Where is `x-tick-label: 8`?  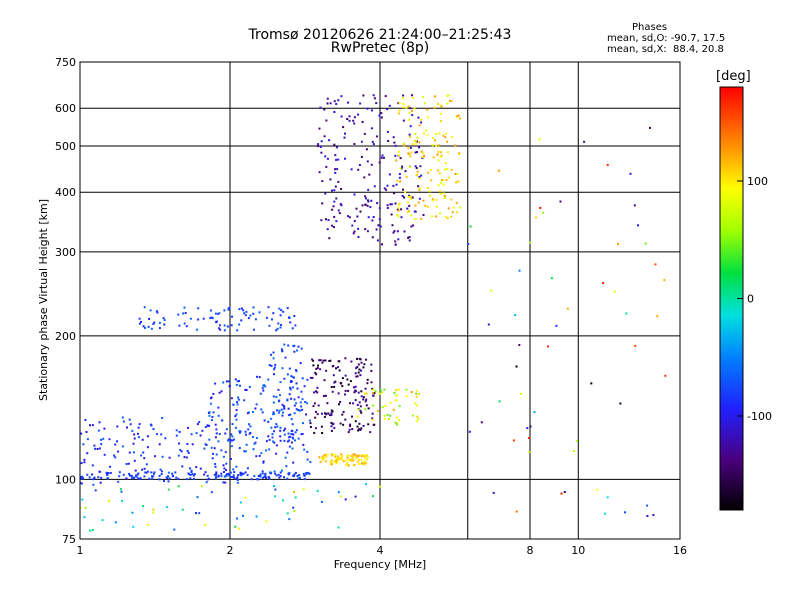
x-tick-label: 8 is located at coordinates (530, 550).